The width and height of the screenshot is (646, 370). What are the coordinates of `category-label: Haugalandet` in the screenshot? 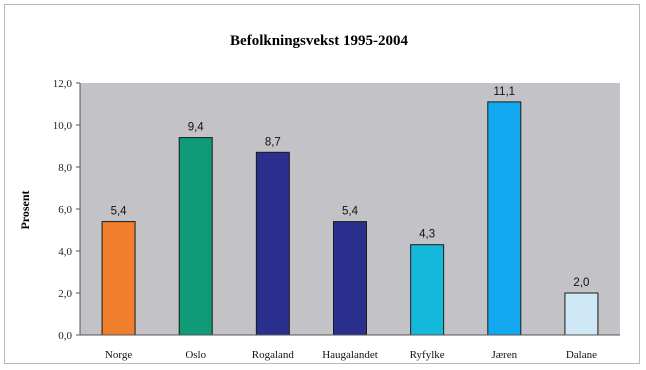 It's located at (350, 355).